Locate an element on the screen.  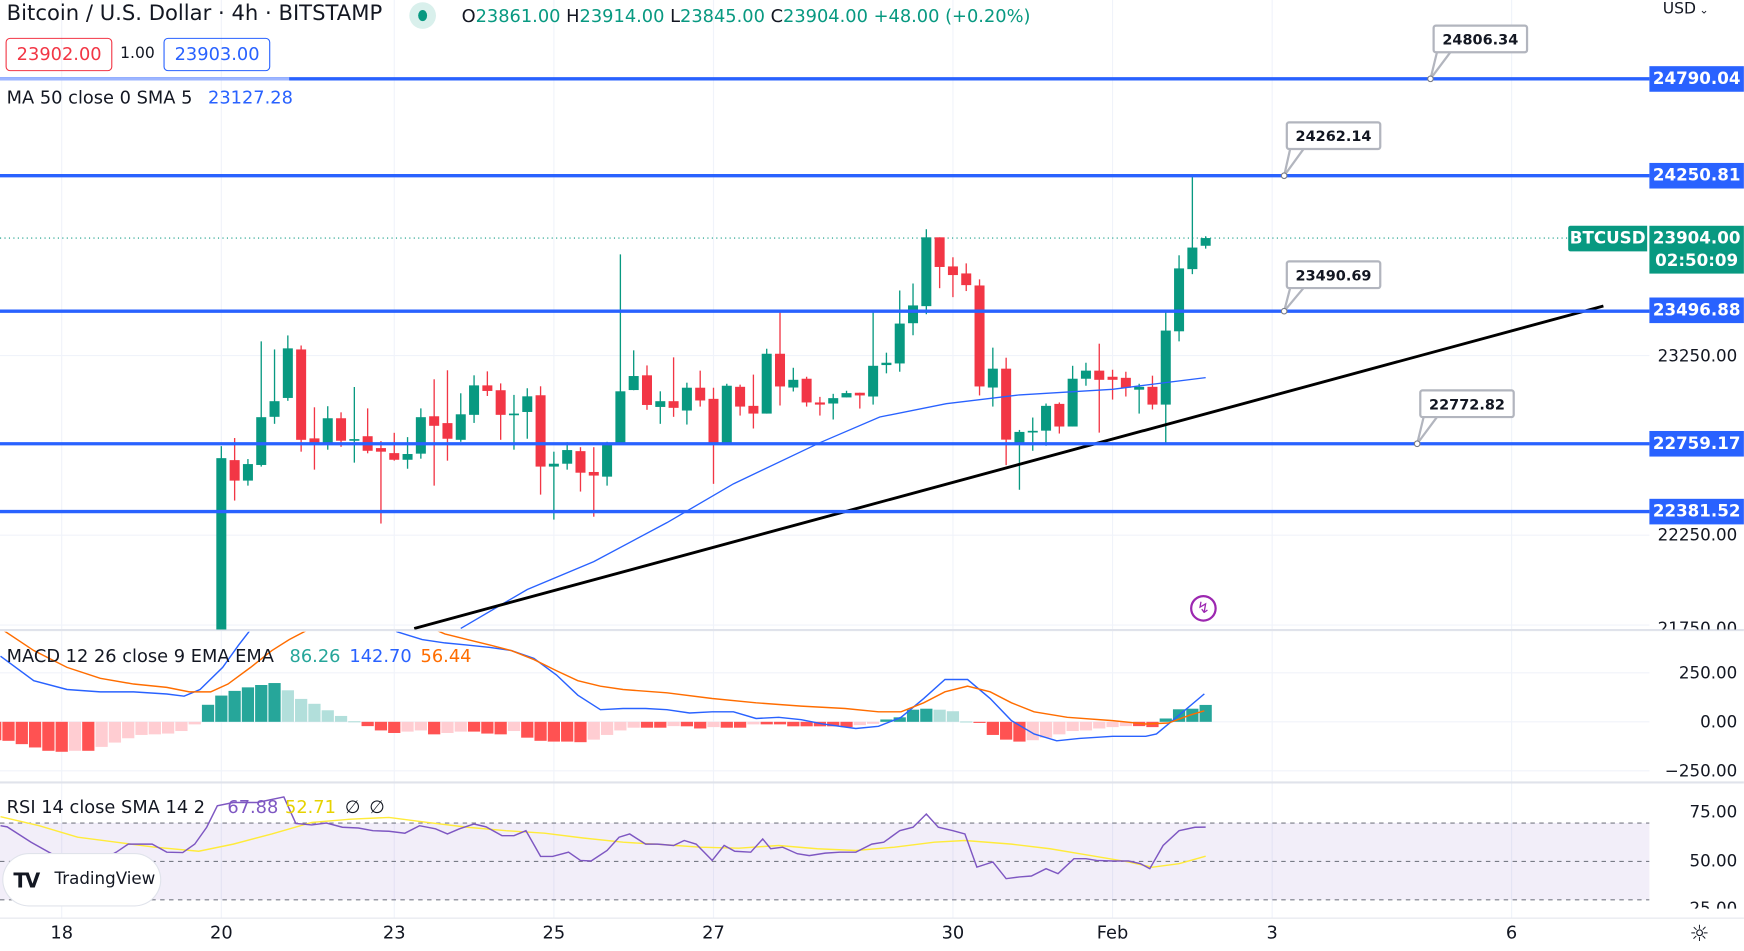
macd-pane is located at coordinates (606, 660).